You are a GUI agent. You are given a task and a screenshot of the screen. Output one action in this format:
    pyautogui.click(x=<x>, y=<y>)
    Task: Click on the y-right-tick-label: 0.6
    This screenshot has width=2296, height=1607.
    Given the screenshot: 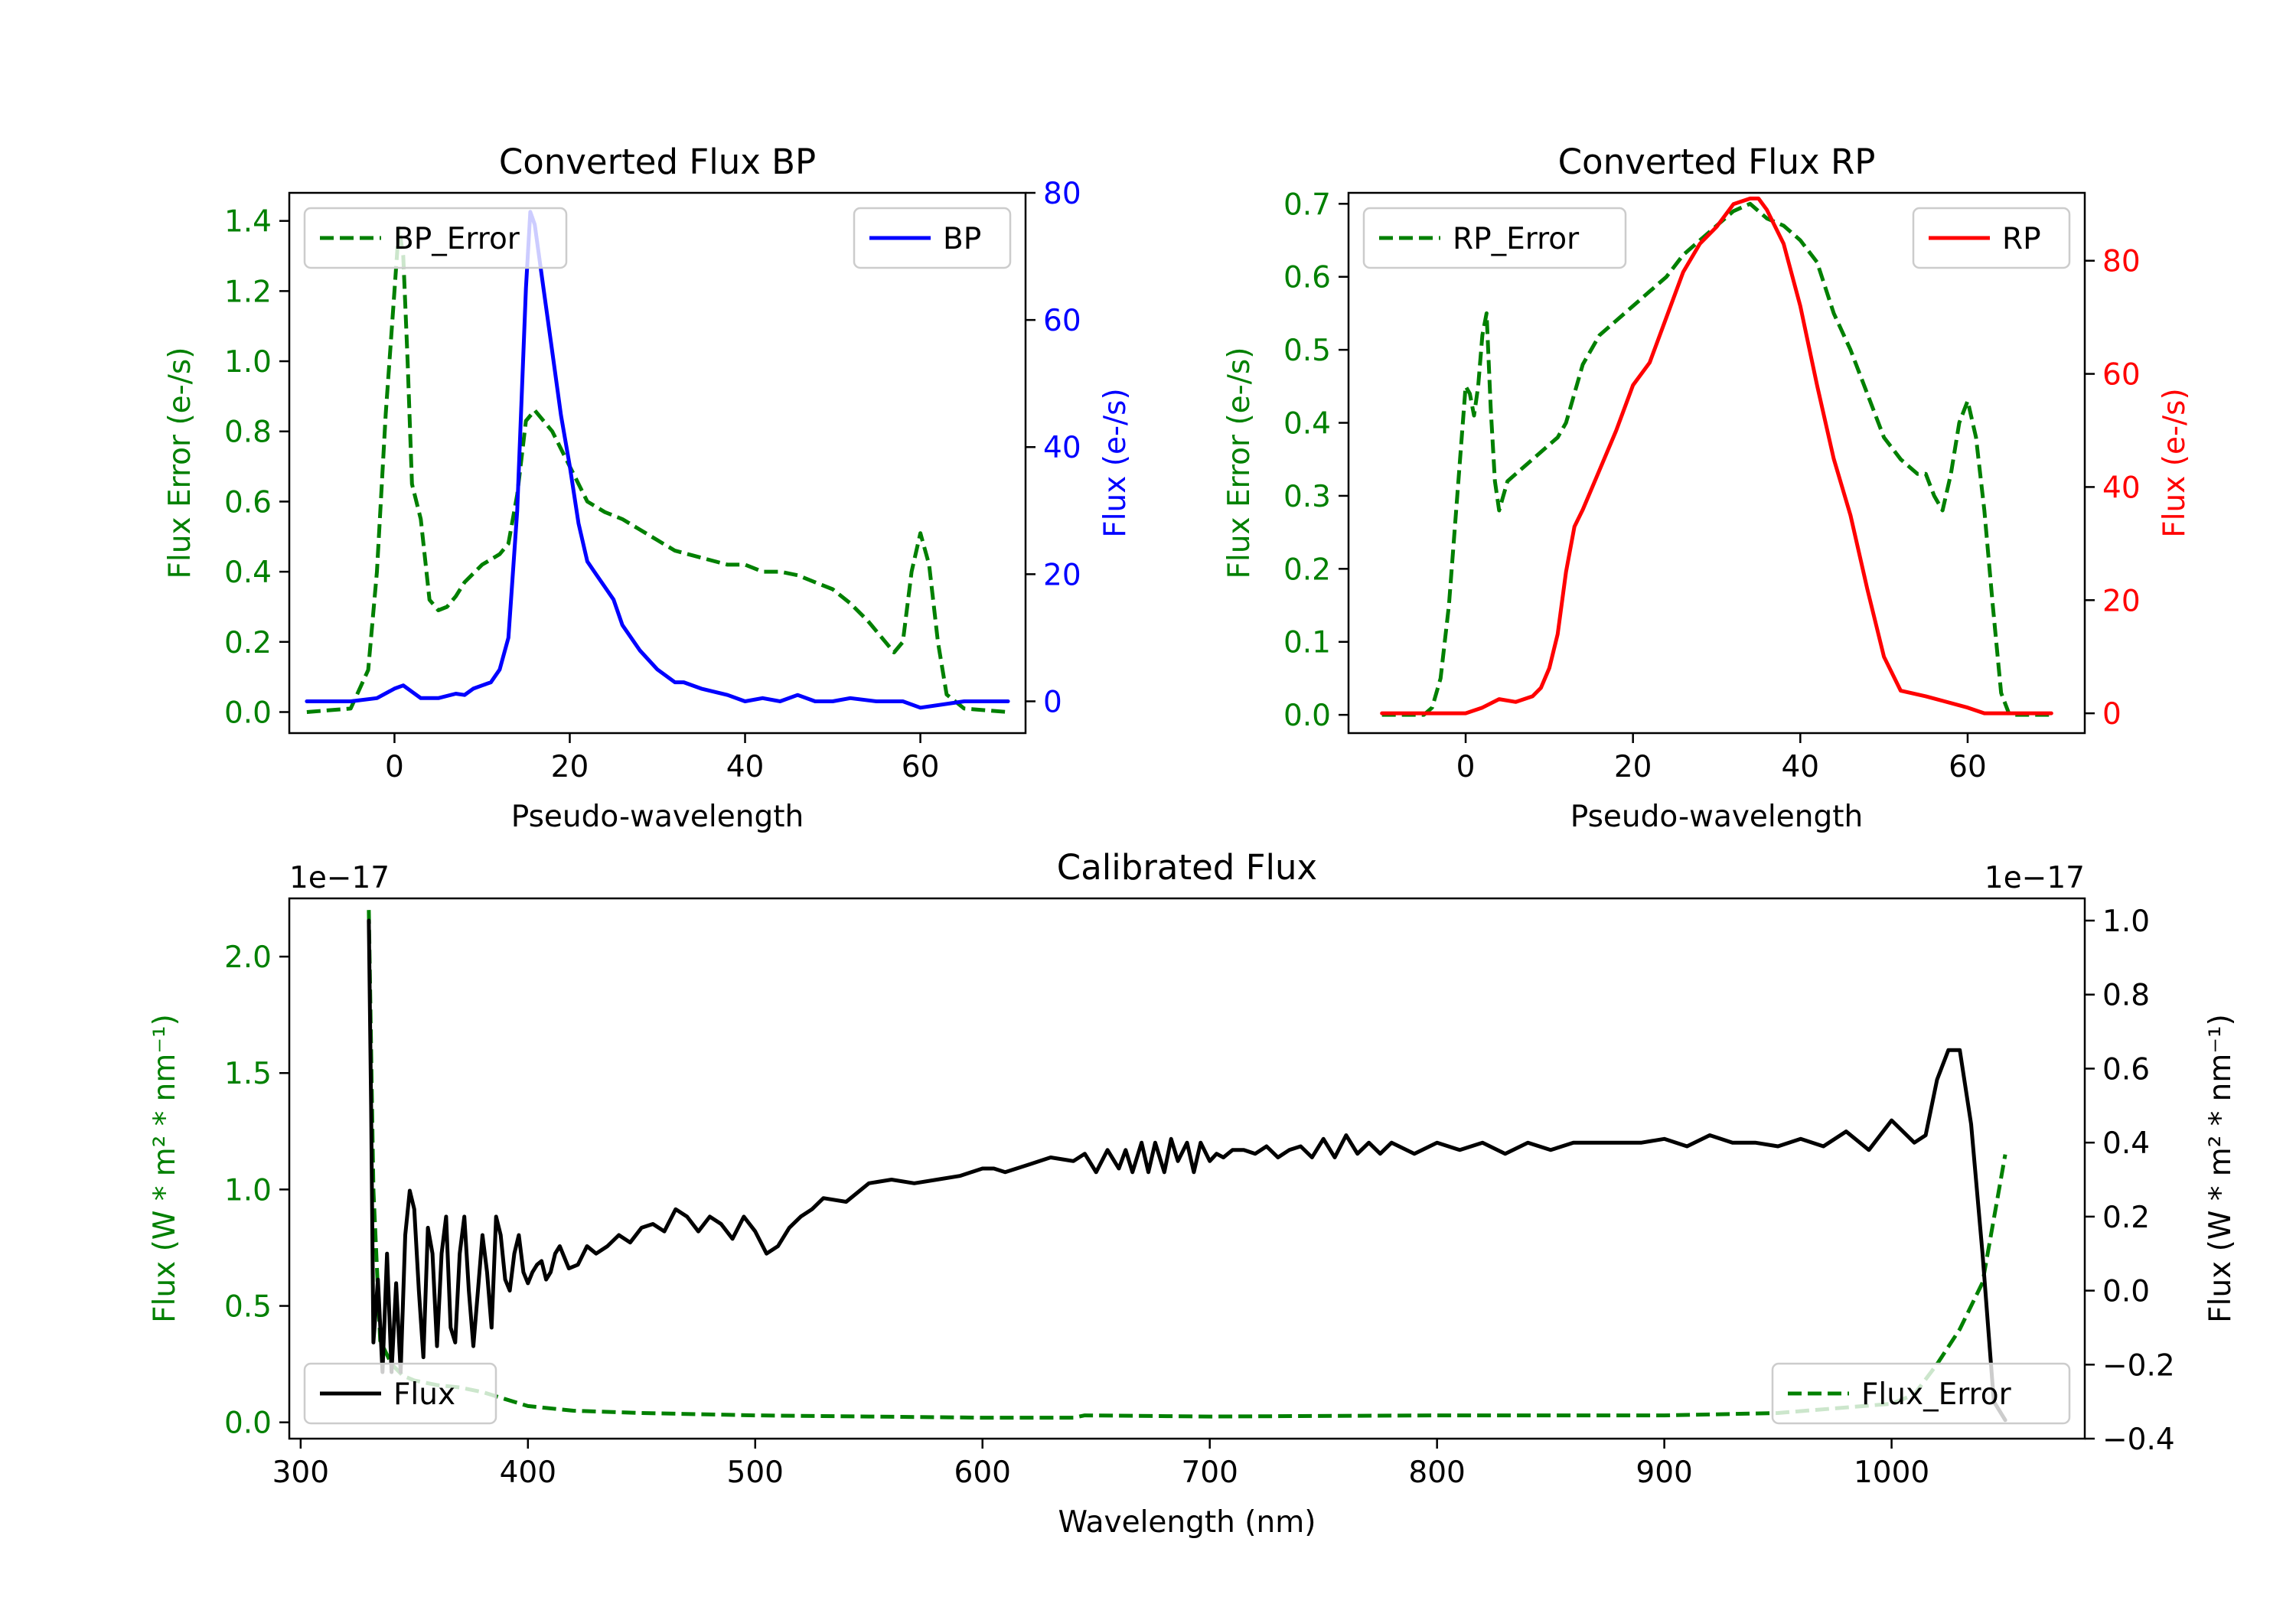 What is the action you would take?
    pyautogui.click(x=2126, y=1070)
    